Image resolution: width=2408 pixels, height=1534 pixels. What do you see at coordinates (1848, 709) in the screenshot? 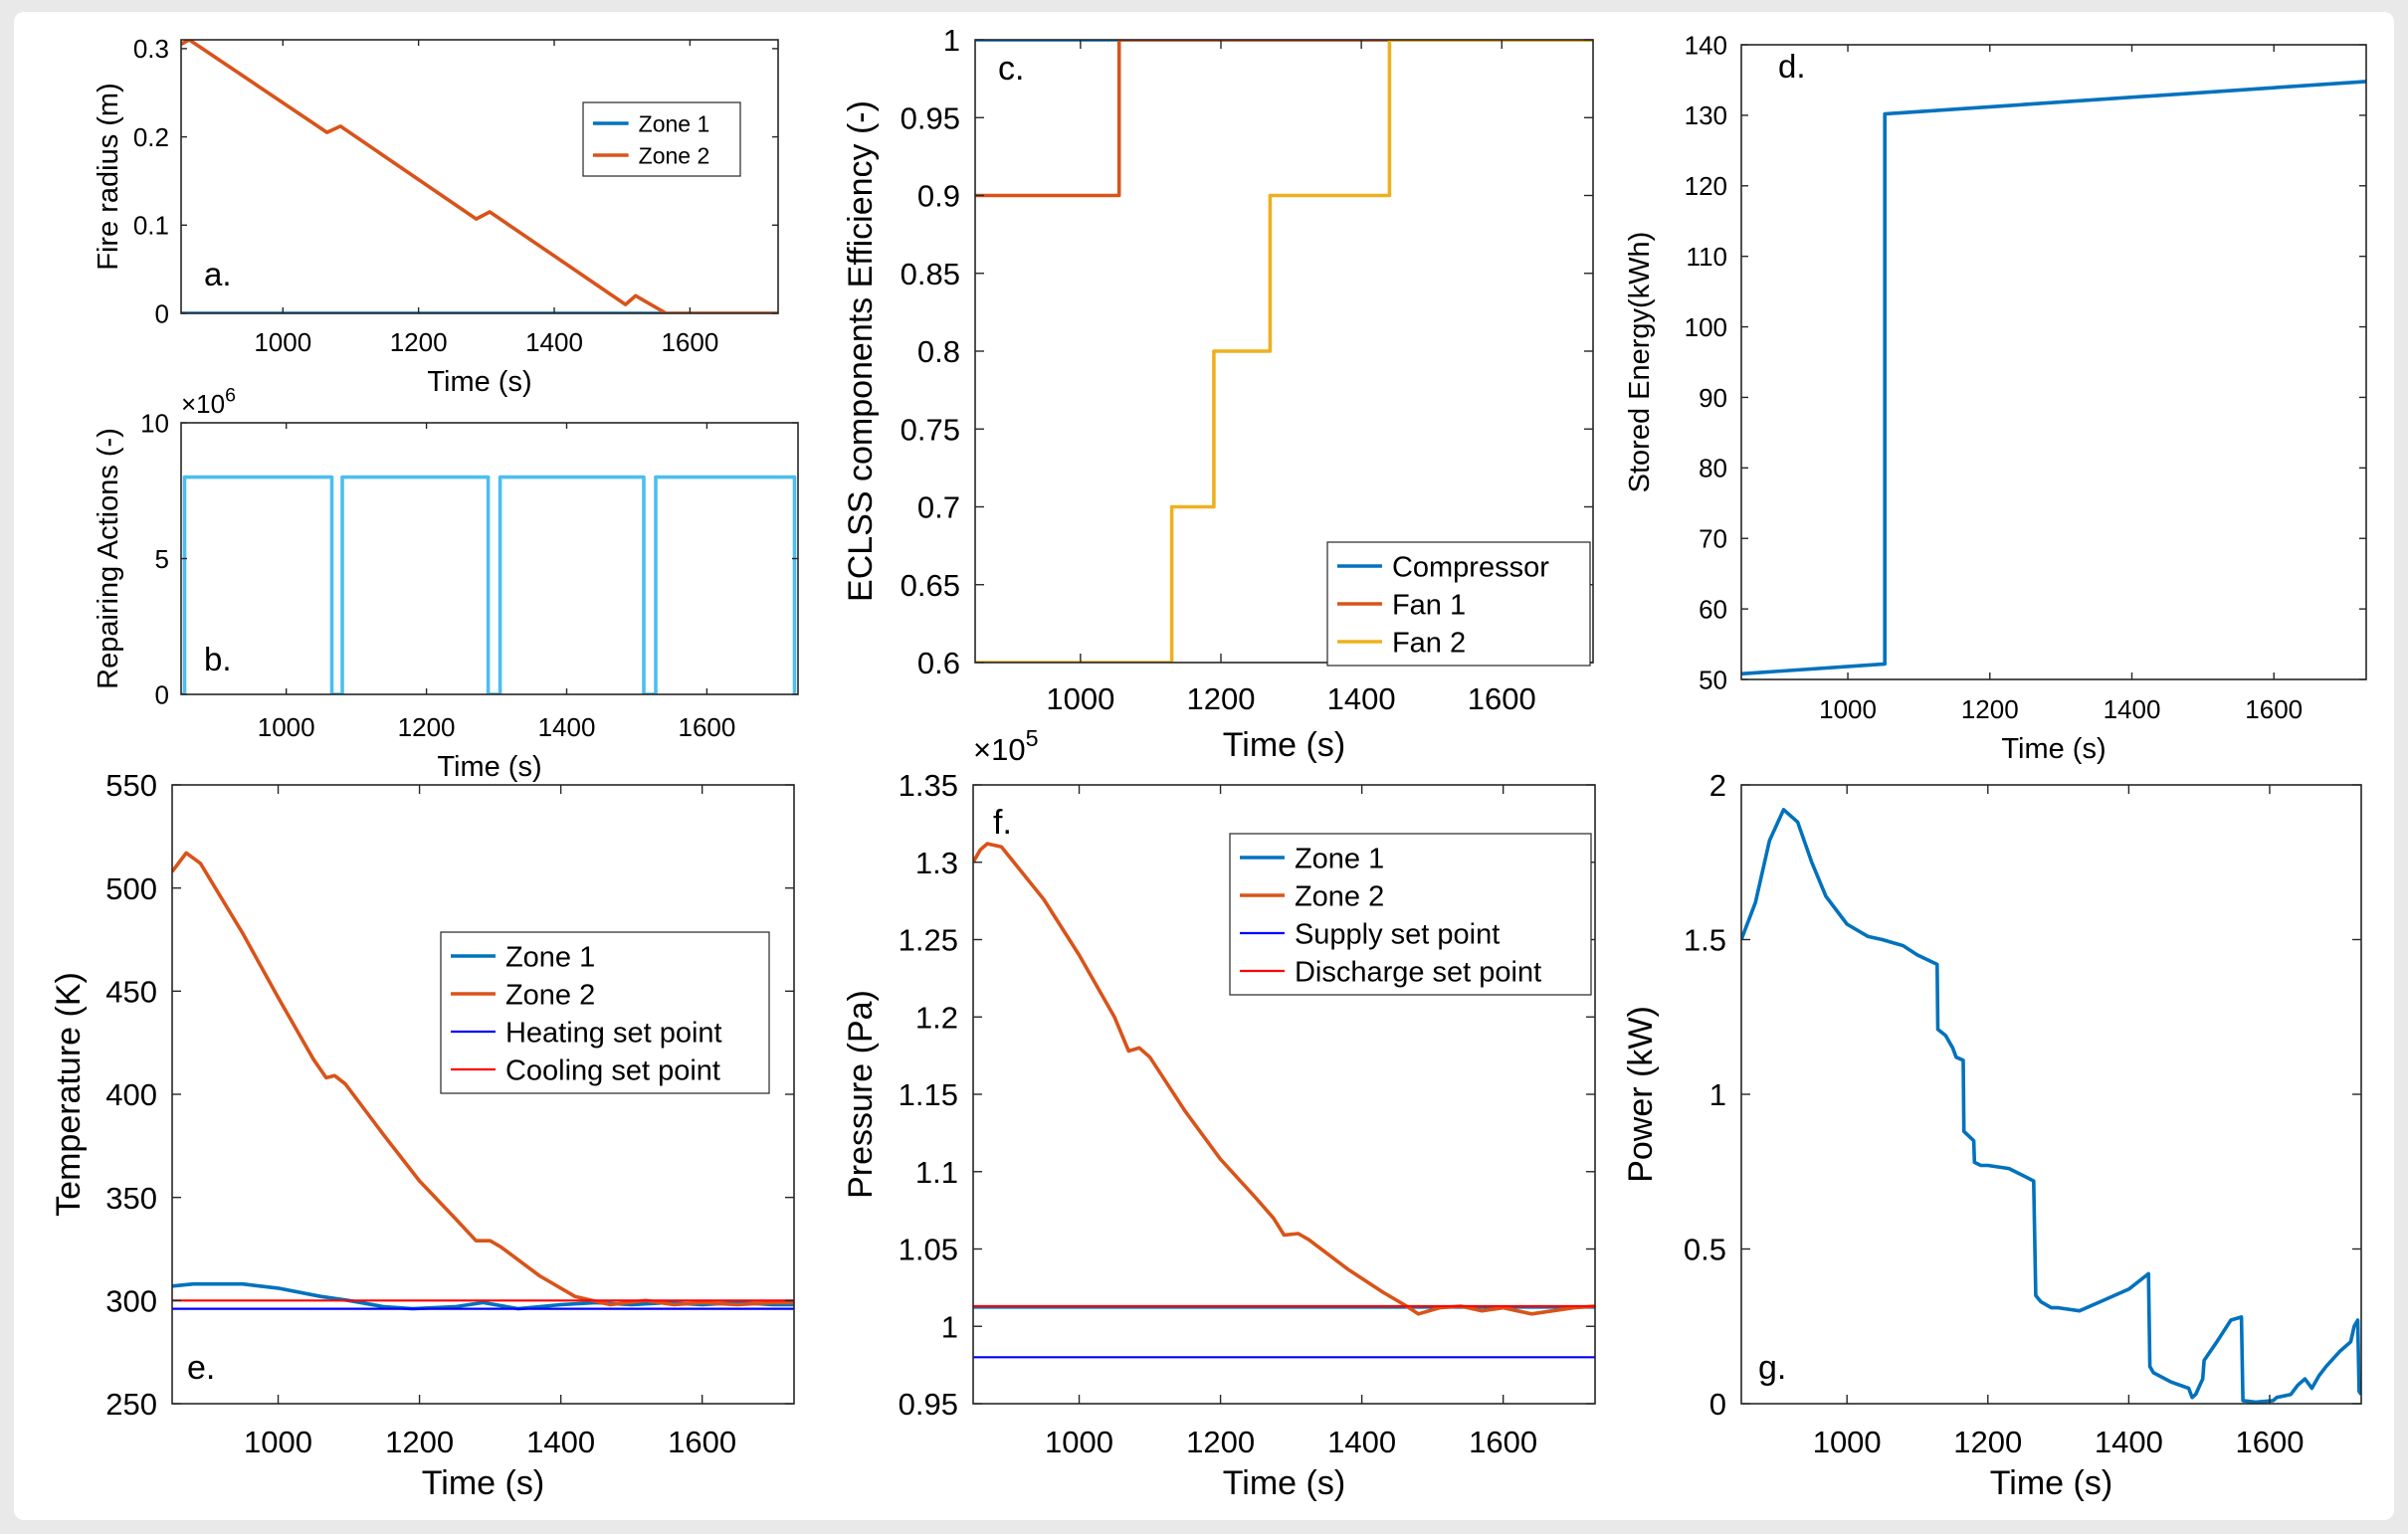
I see `x-tick-label-d-0: 1000` at bounding box center [1848, 709].